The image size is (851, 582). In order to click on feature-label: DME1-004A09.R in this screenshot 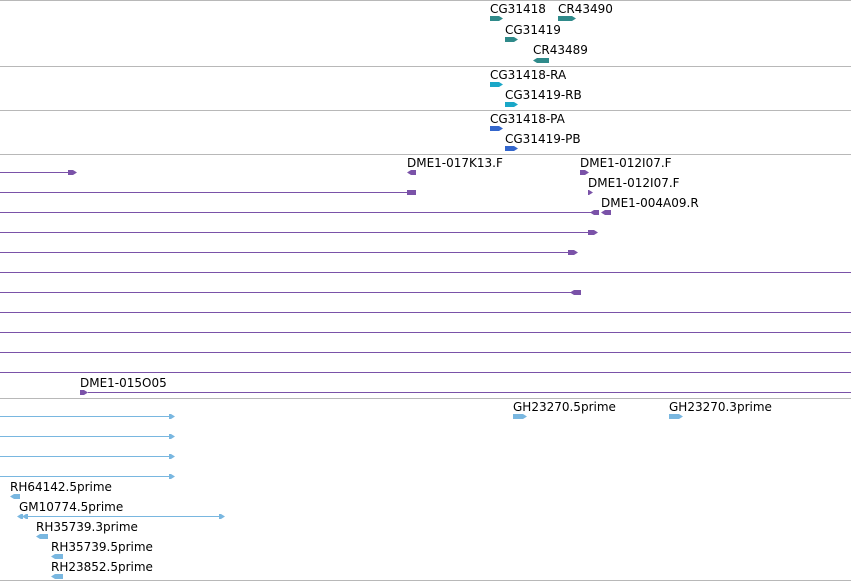, I will do `click(650, 203)`.